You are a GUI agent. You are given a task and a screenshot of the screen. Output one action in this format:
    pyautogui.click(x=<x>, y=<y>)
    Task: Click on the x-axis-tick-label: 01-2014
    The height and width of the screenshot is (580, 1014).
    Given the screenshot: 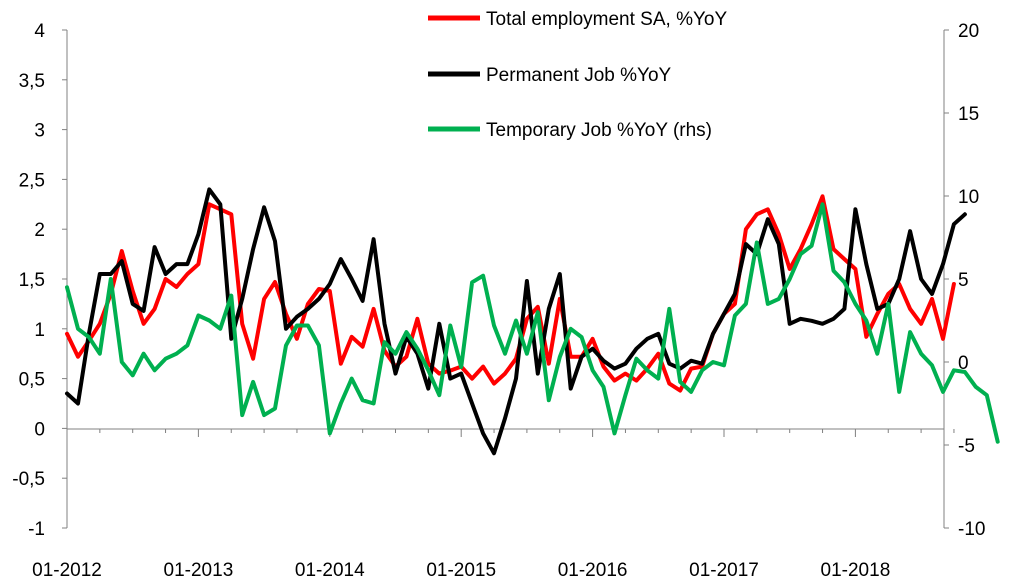 What is the action you would take?
    pyautogui.click(x=330, y=570)
    